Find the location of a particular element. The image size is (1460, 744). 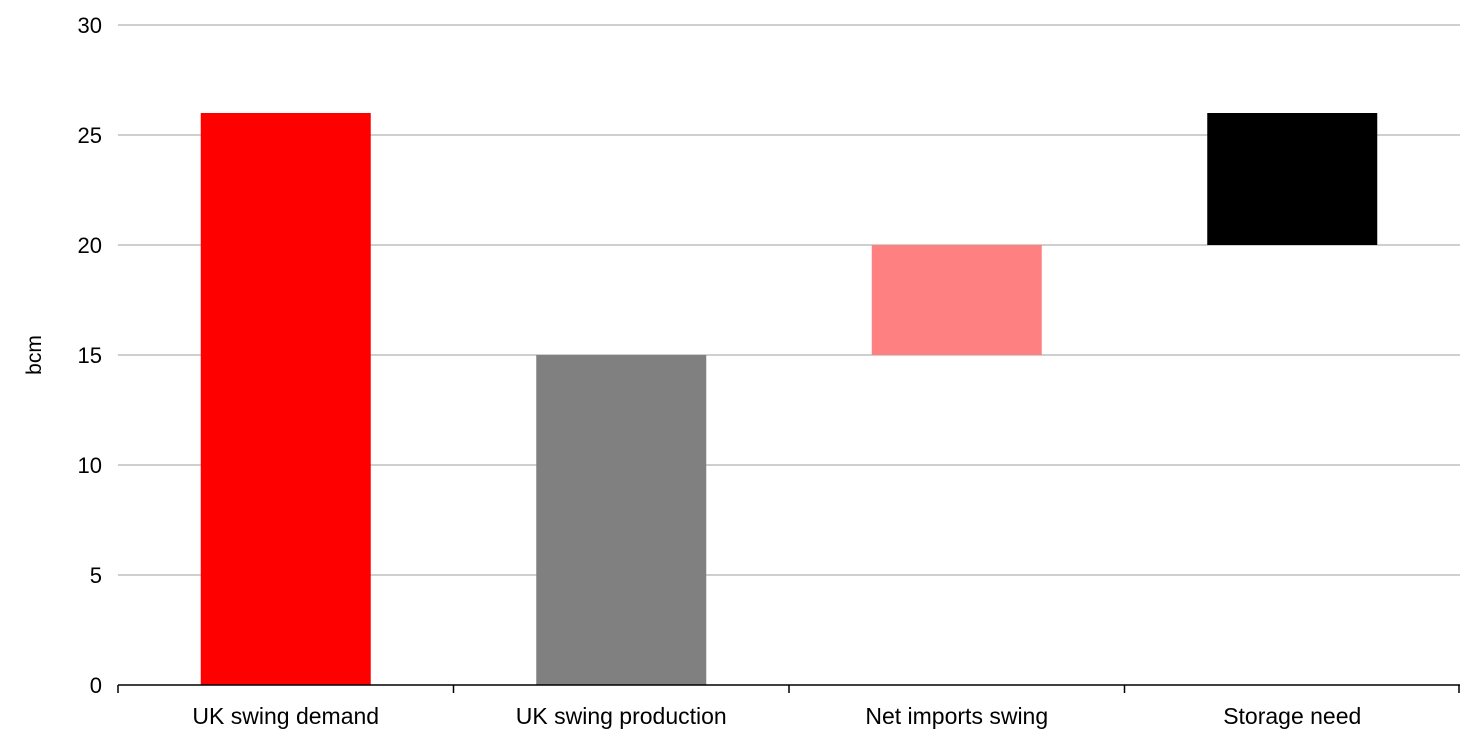

y-tick-label: 0 is located at coordinates (96, 685).